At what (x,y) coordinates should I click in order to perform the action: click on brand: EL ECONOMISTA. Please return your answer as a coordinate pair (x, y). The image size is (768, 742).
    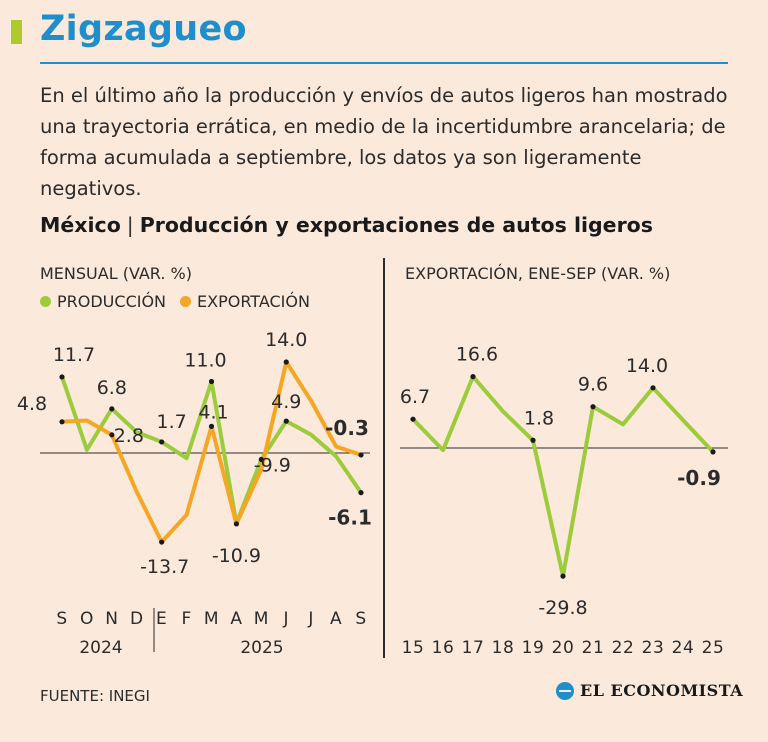
    Looking at the image, I should click on (649, 690).